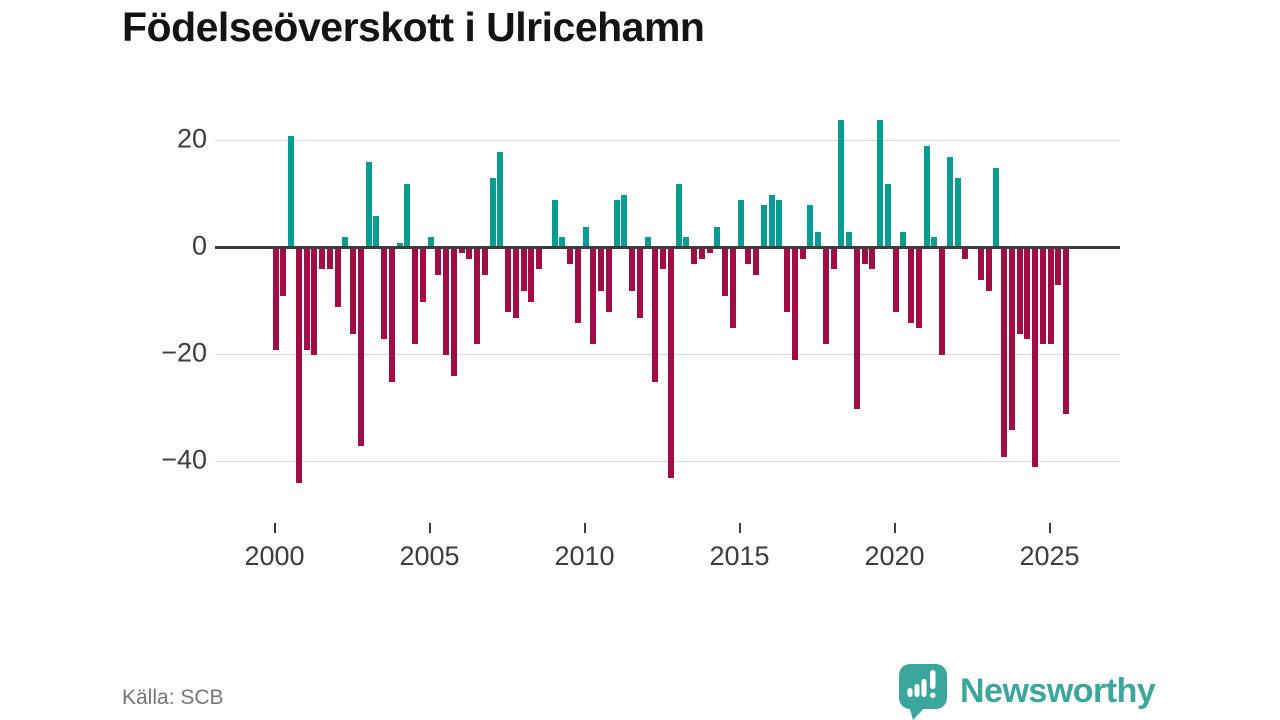 This screenshot has height=720, width=1280. What do you see at coordinates (894, 556) in the screenshot?
I see `x-axis-tick-label: 2020` at bounding box center [894, 556].